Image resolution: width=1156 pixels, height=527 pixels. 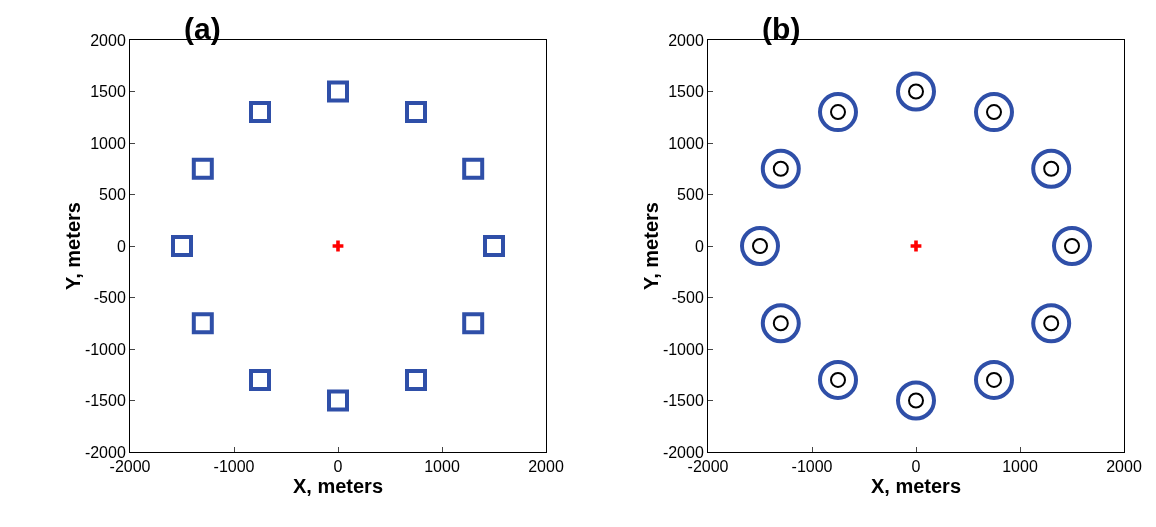 What do you see at coordinates (202, 29) in the screenshot?
I see `chart-title: (a)` at bounding box center [202, 29].